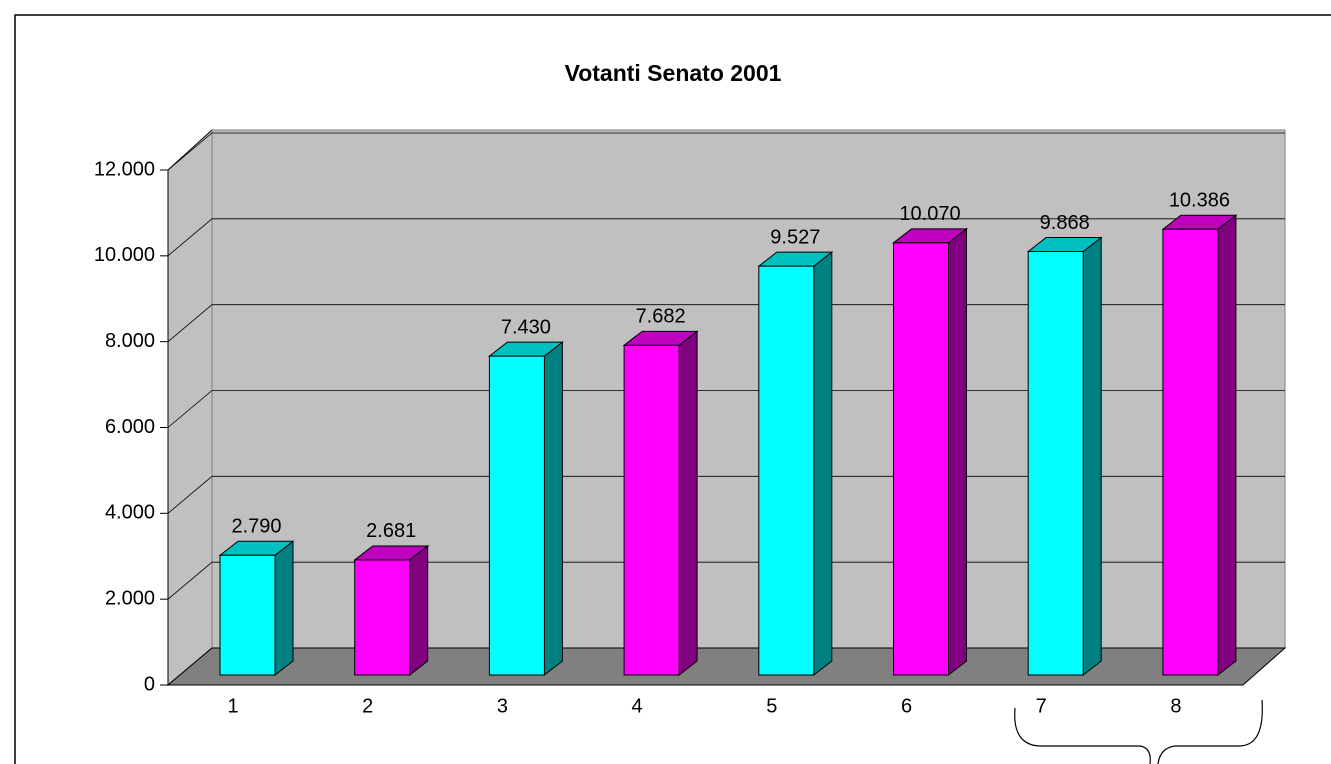  Describe the element at coordinates (726, 666) in the screenshot. I see `floor` at that location.